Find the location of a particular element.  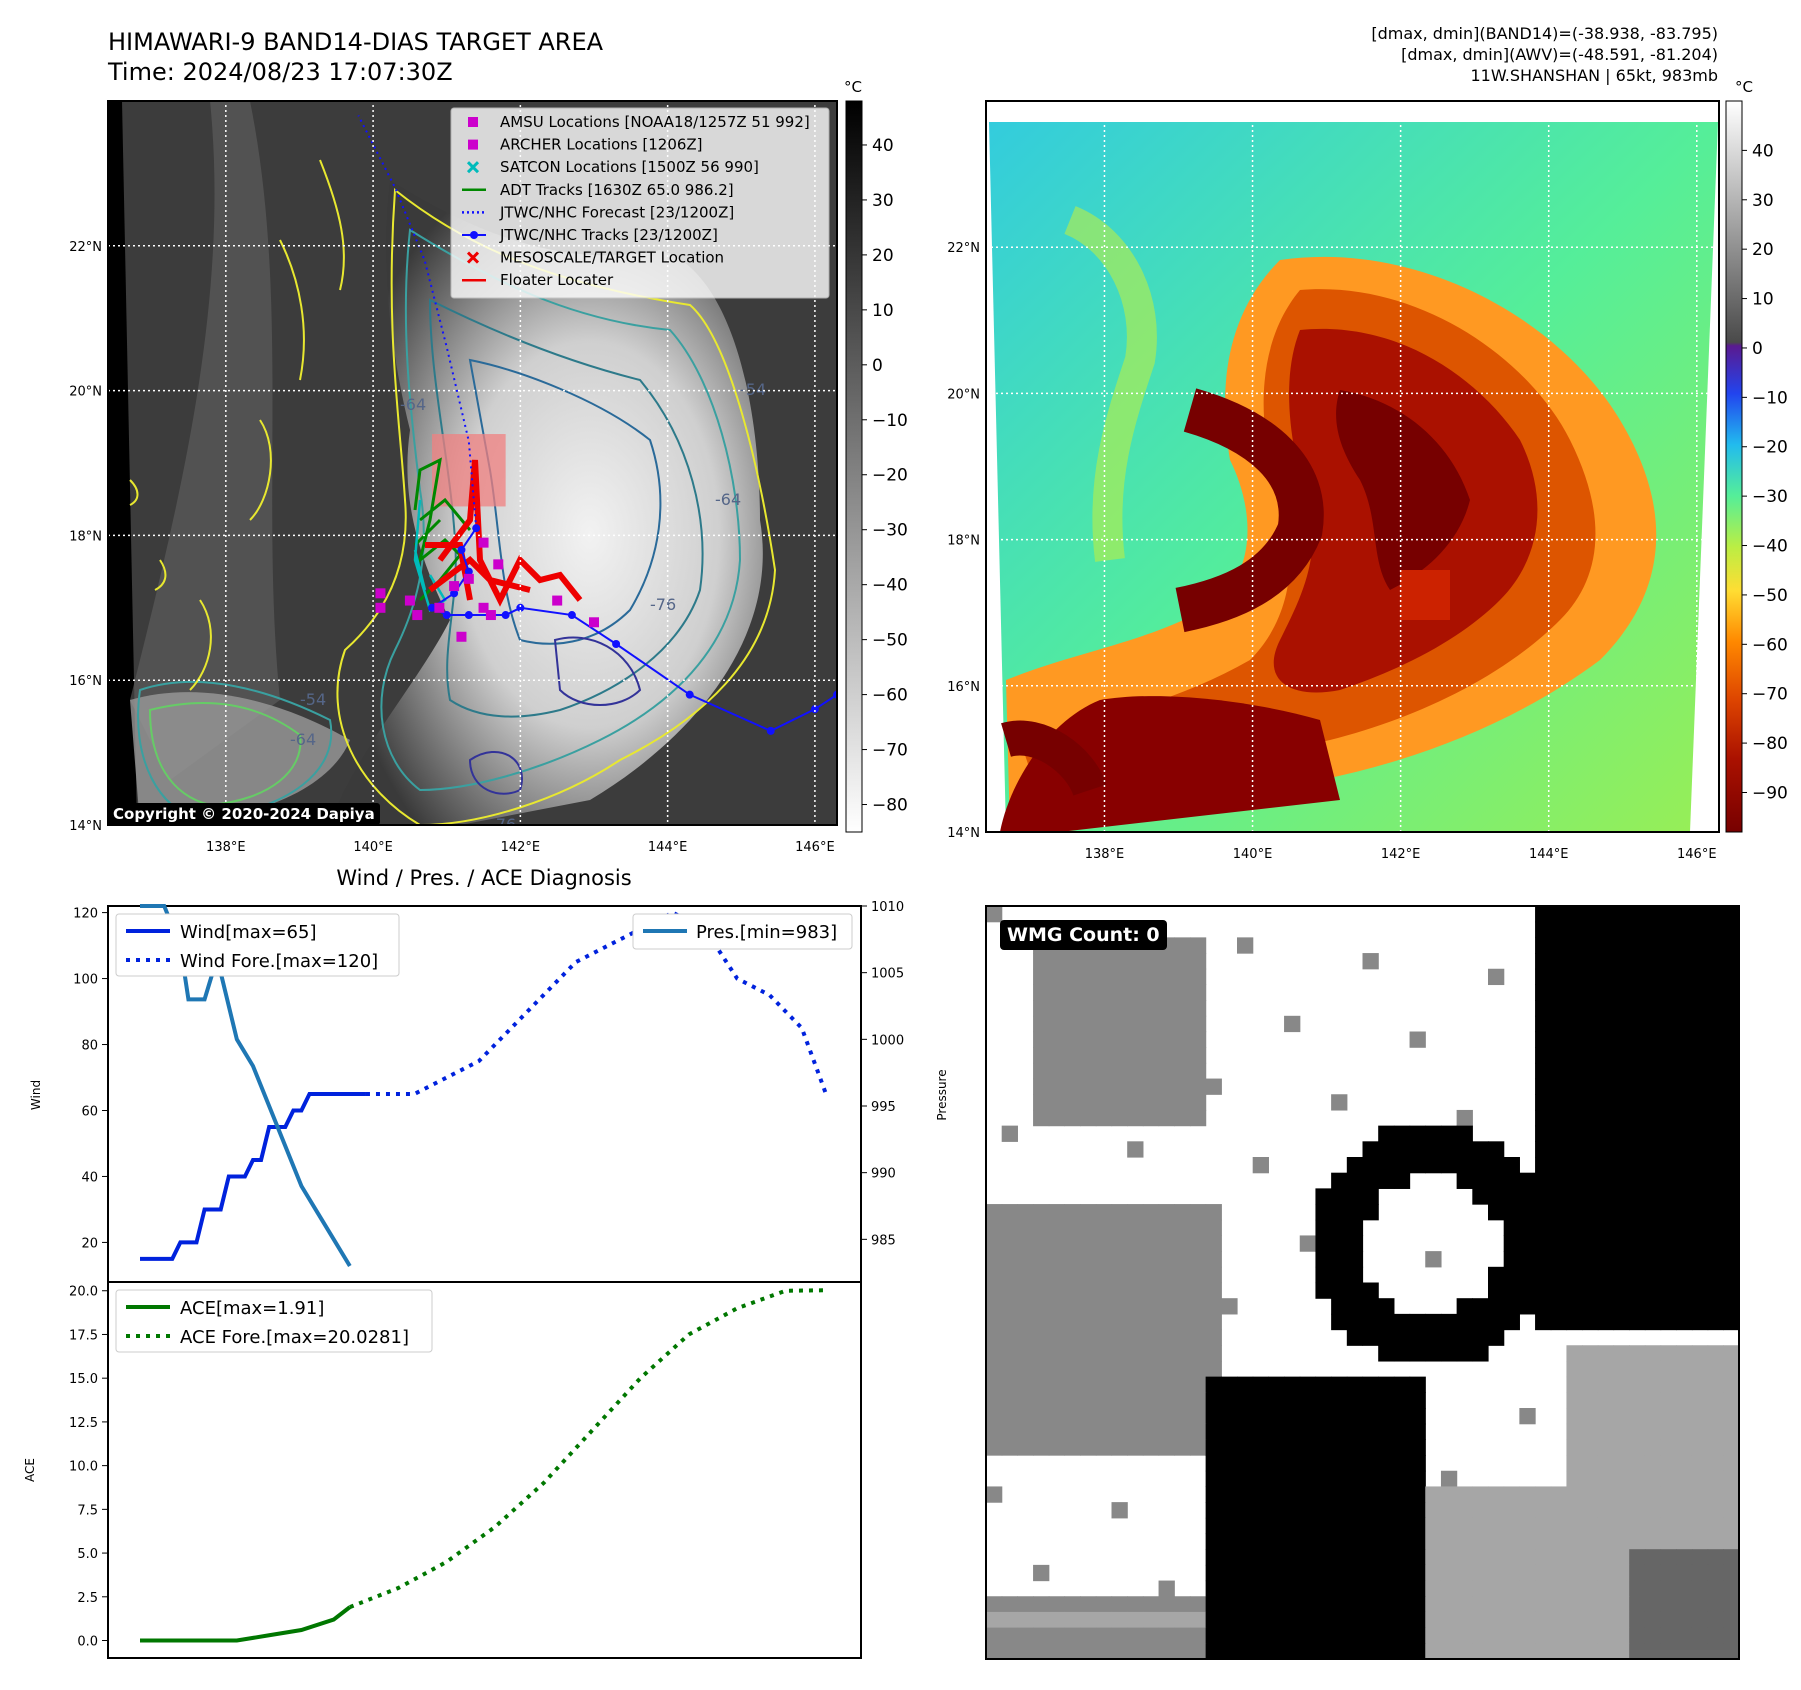

amsu-point is located at coordinates (439, 607).